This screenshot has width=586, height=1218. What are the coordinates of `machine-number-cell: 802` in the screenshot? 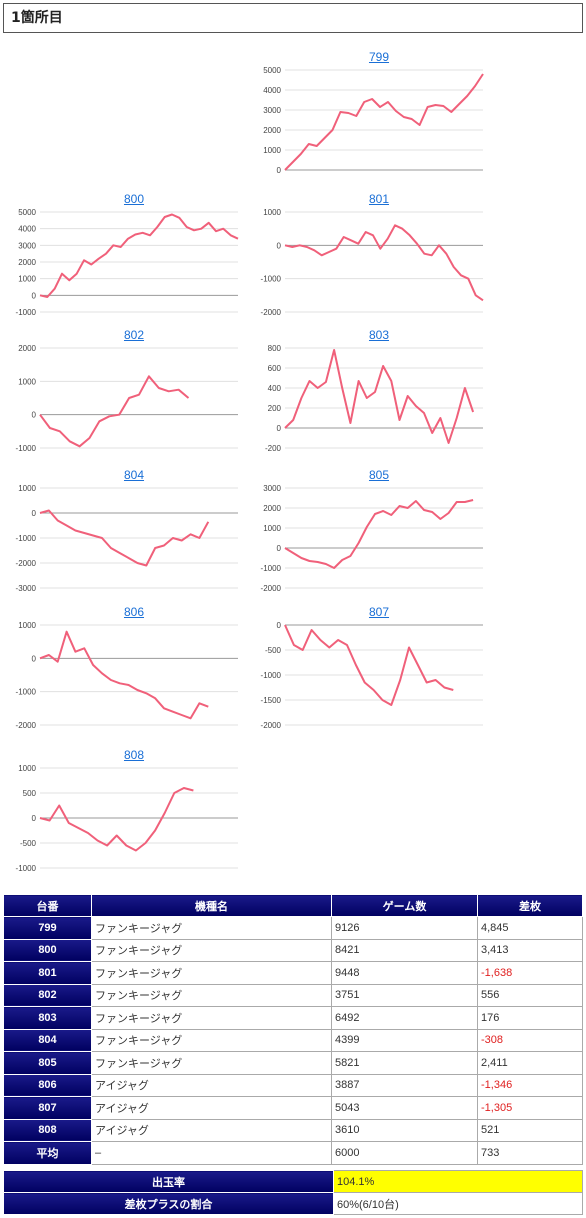 It's located at (47, 995).